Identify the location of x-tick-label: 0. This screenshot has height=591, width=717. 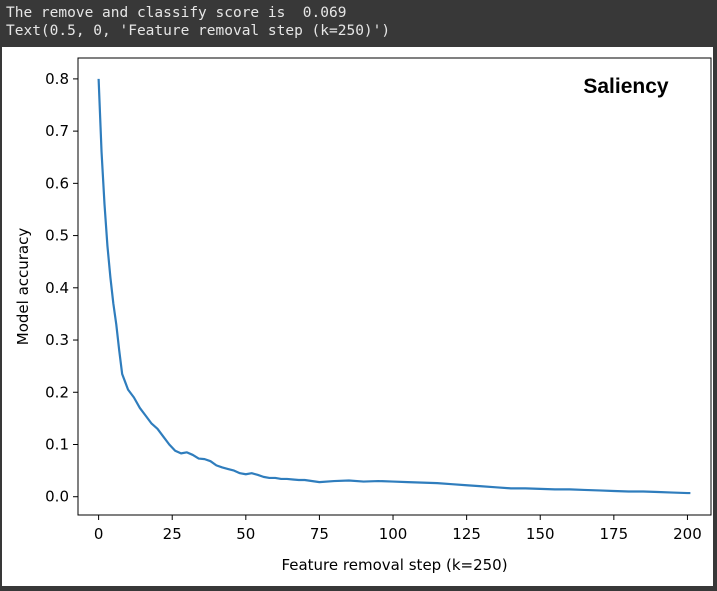
(99, 534).